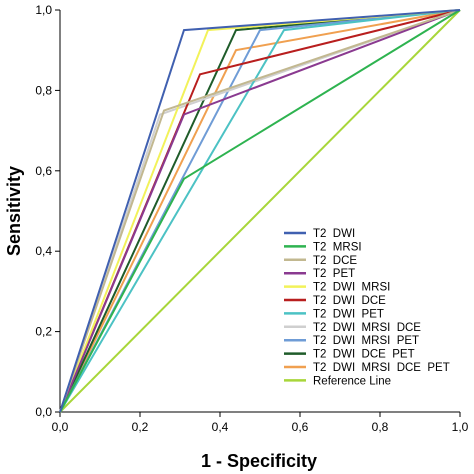 This screenshot has height=474, width=474. What do you see at coordinates (14, 211) in the screenshot?
I see `y-axis-title: Sensitivity` at bounding box center [14, 211].